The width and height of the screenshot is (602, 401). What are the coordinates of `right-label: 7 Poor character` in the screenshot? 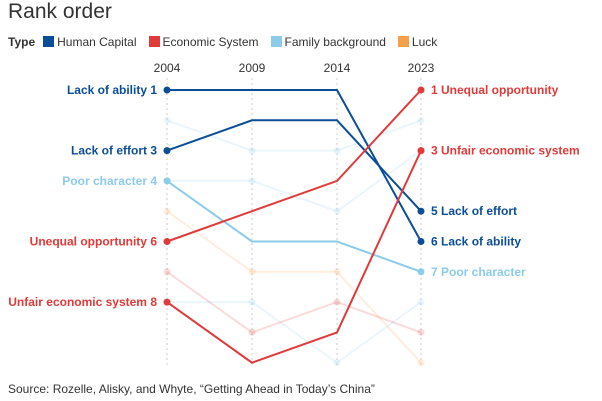 It's located at (478, 272).